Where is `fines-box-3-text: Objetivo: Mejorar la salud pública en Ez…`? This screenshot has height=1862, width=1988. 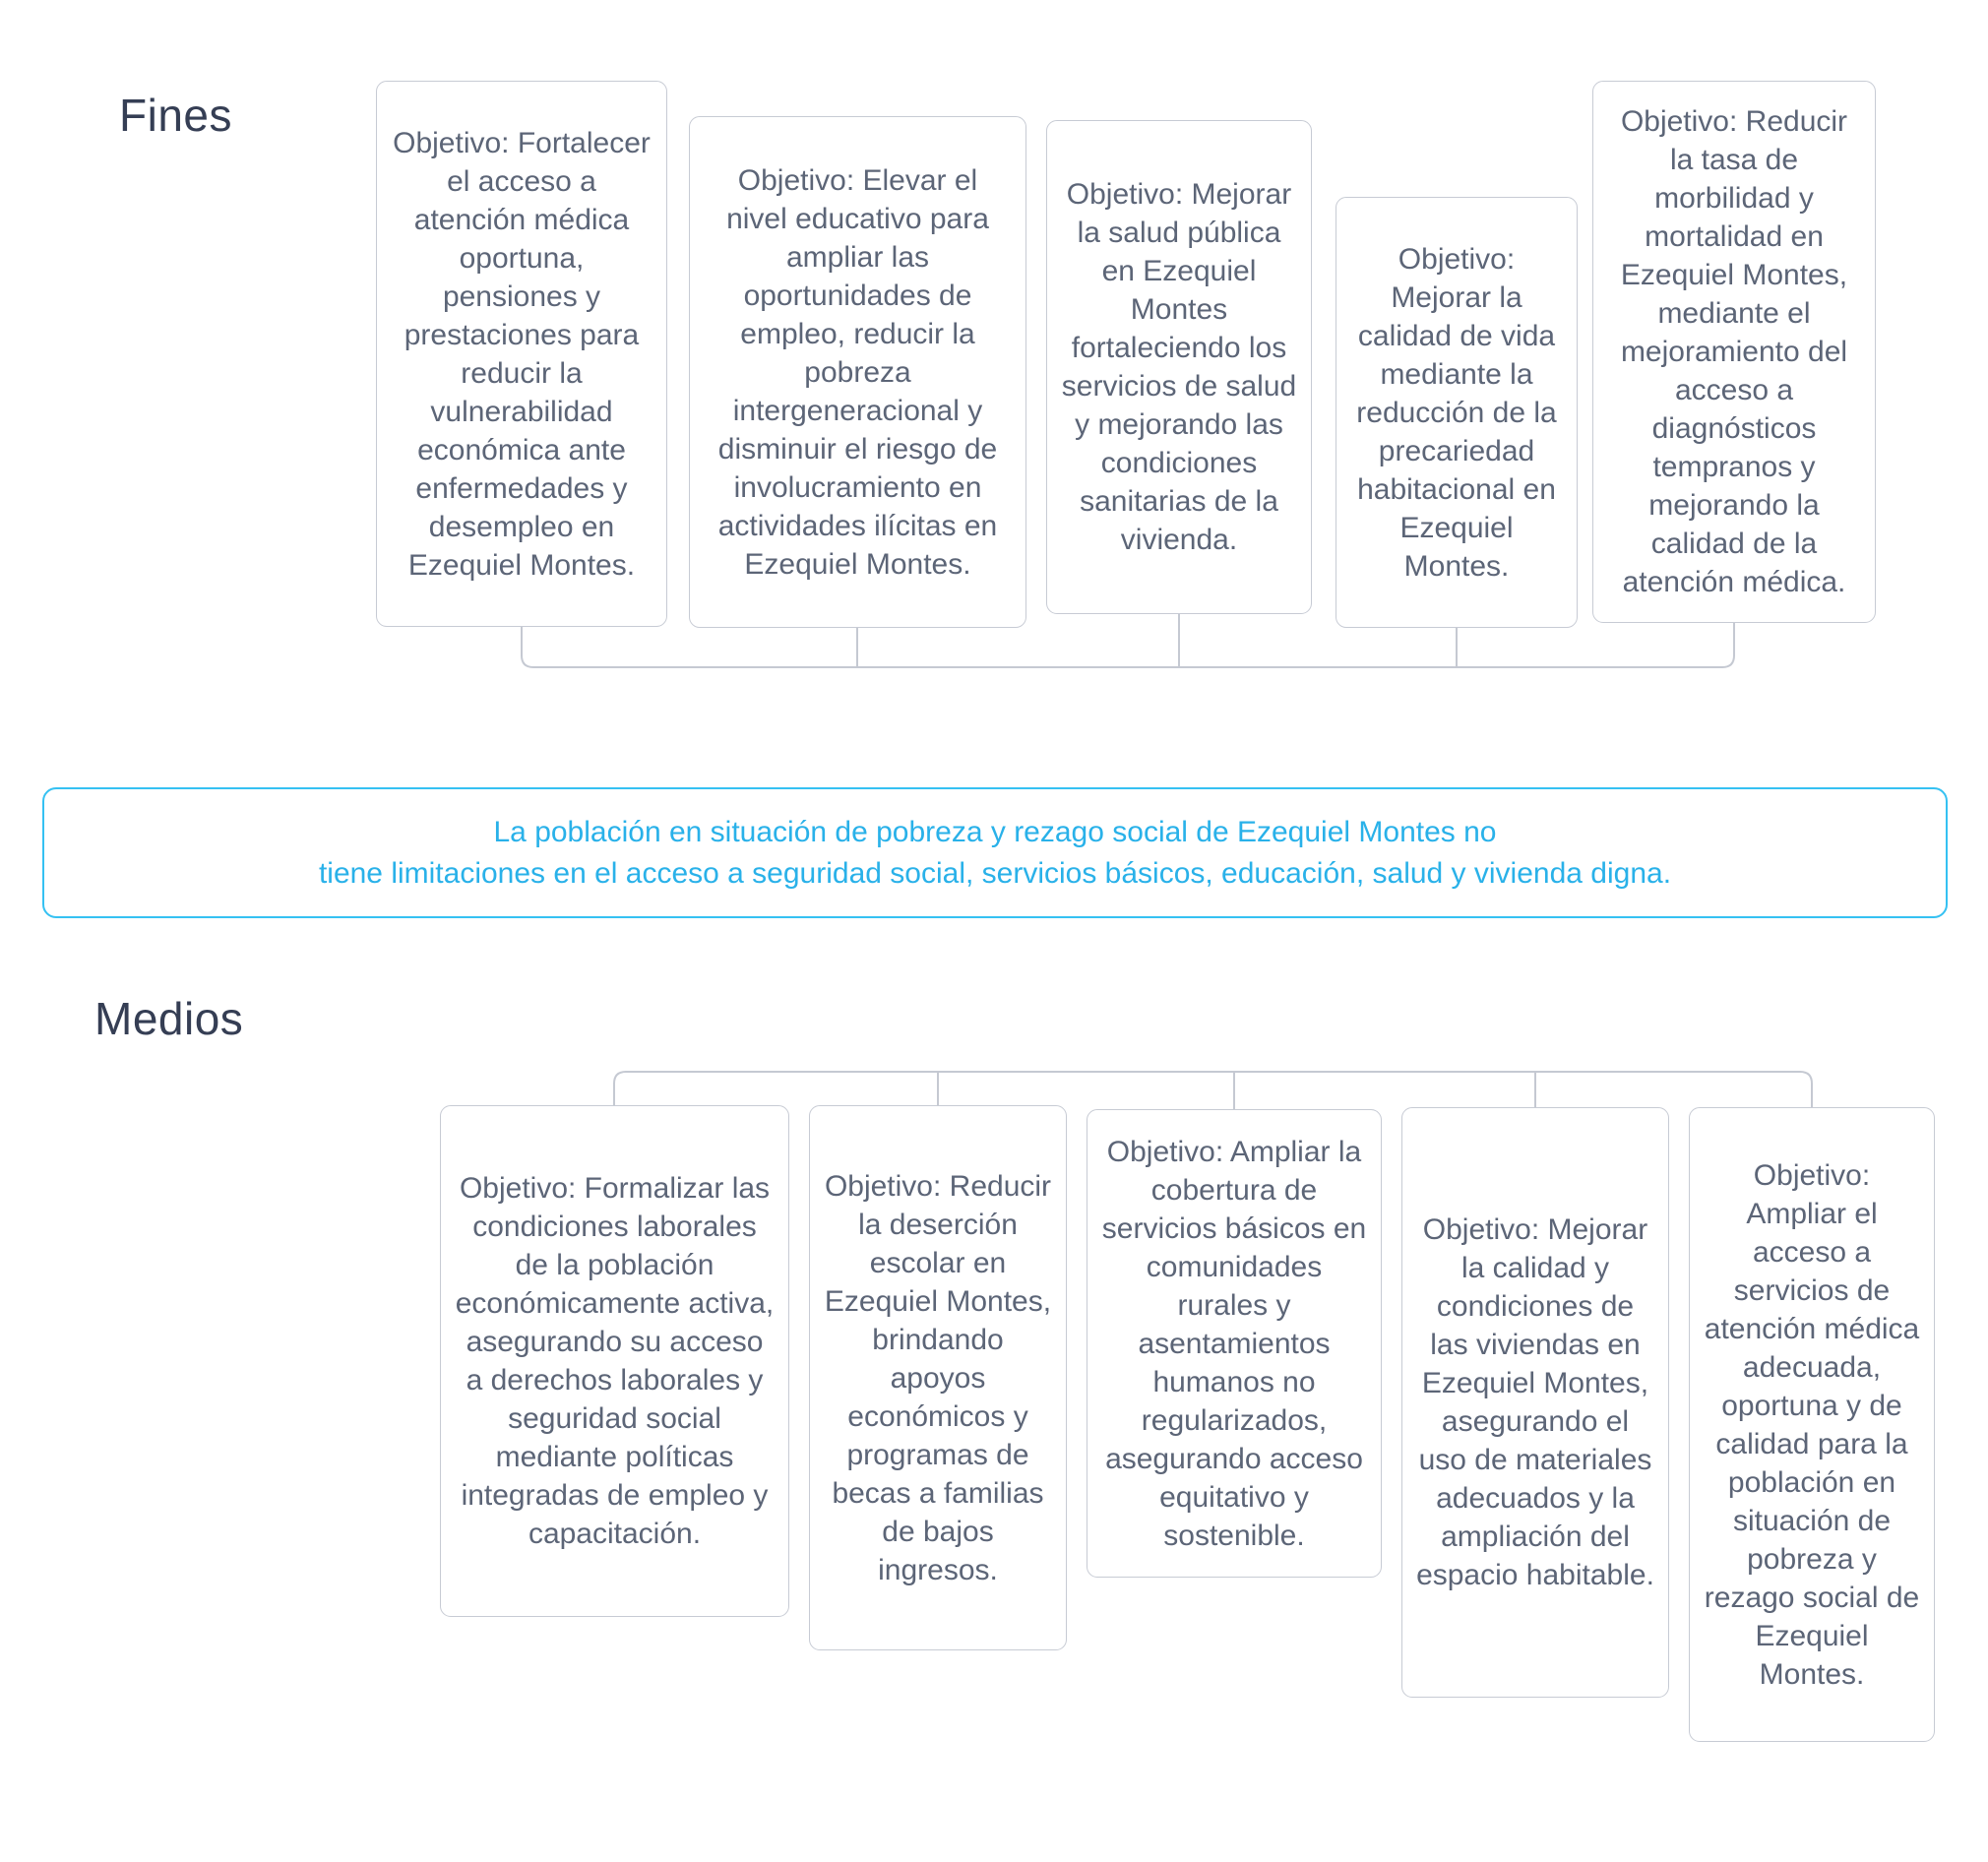
fines-box-3-text: Objetivo: Mejorar la salud pública en Ez… is located at coordinates (1179, 367).